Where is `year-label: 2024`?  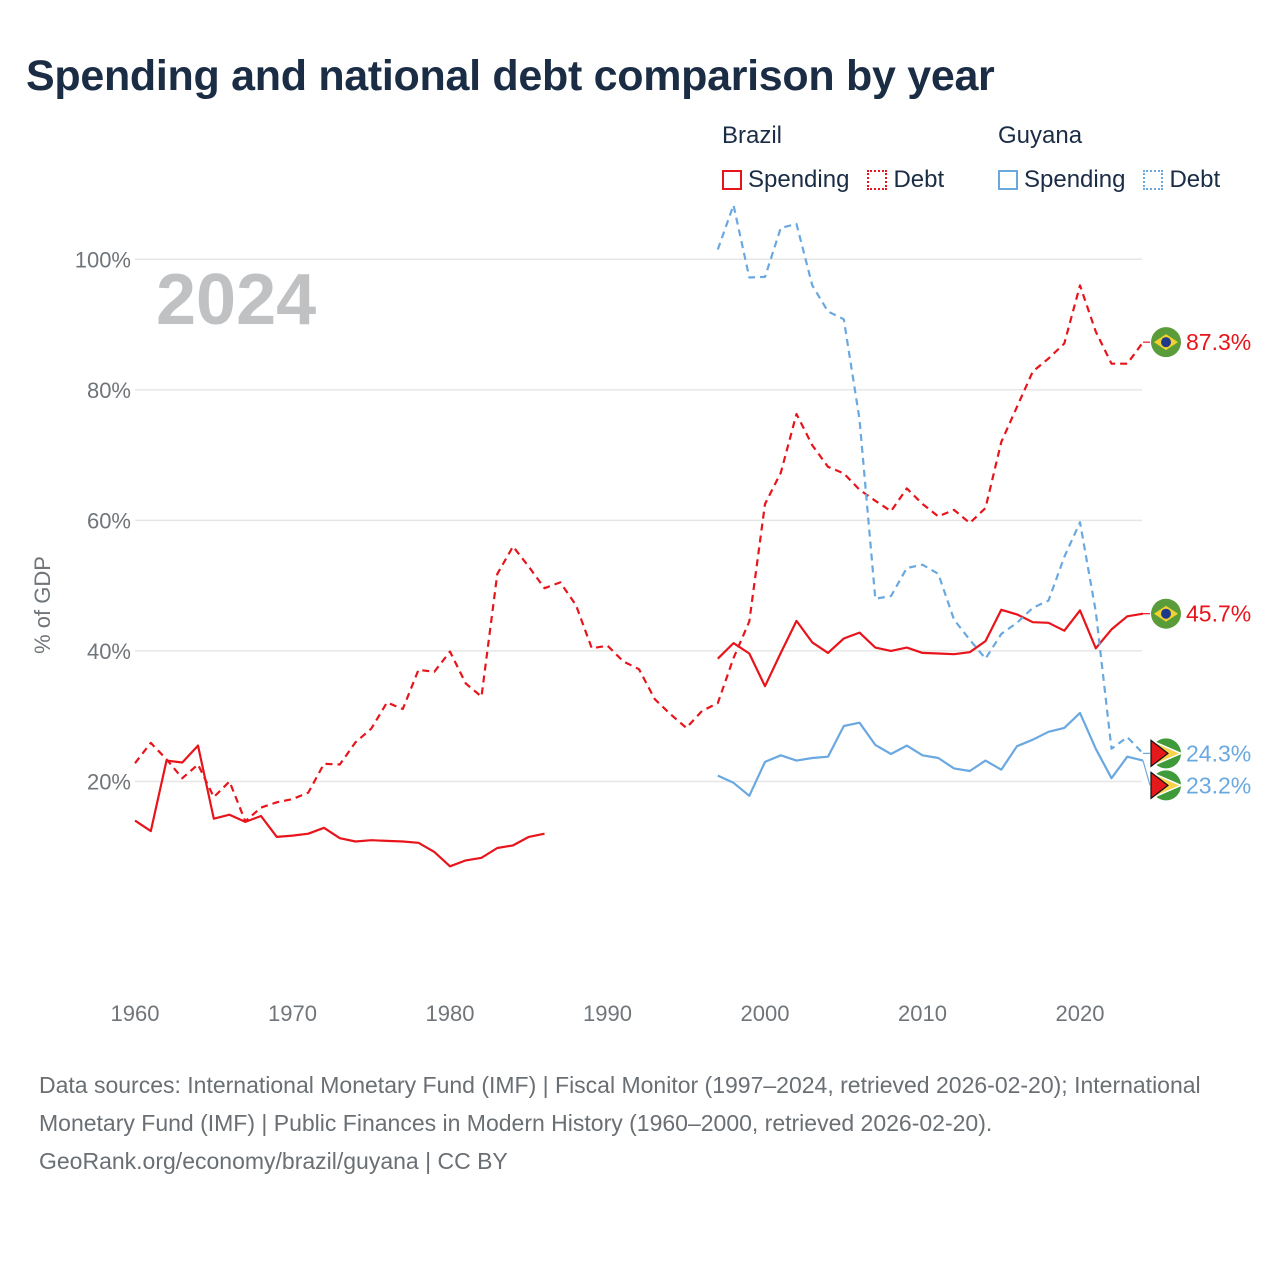 year-label: 2024 is located at coordinates (236, 300).